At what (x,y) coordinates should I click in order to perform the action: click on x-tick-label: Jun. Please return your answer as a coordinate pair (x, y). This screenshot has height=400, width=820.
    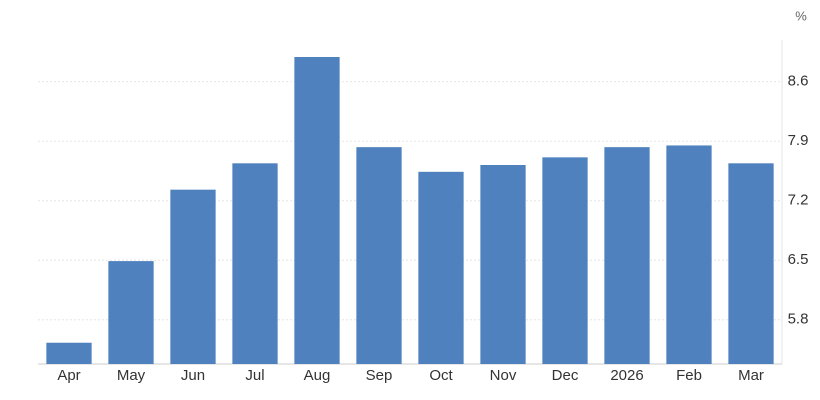
    Looking at the image, I should click on (193, 375).